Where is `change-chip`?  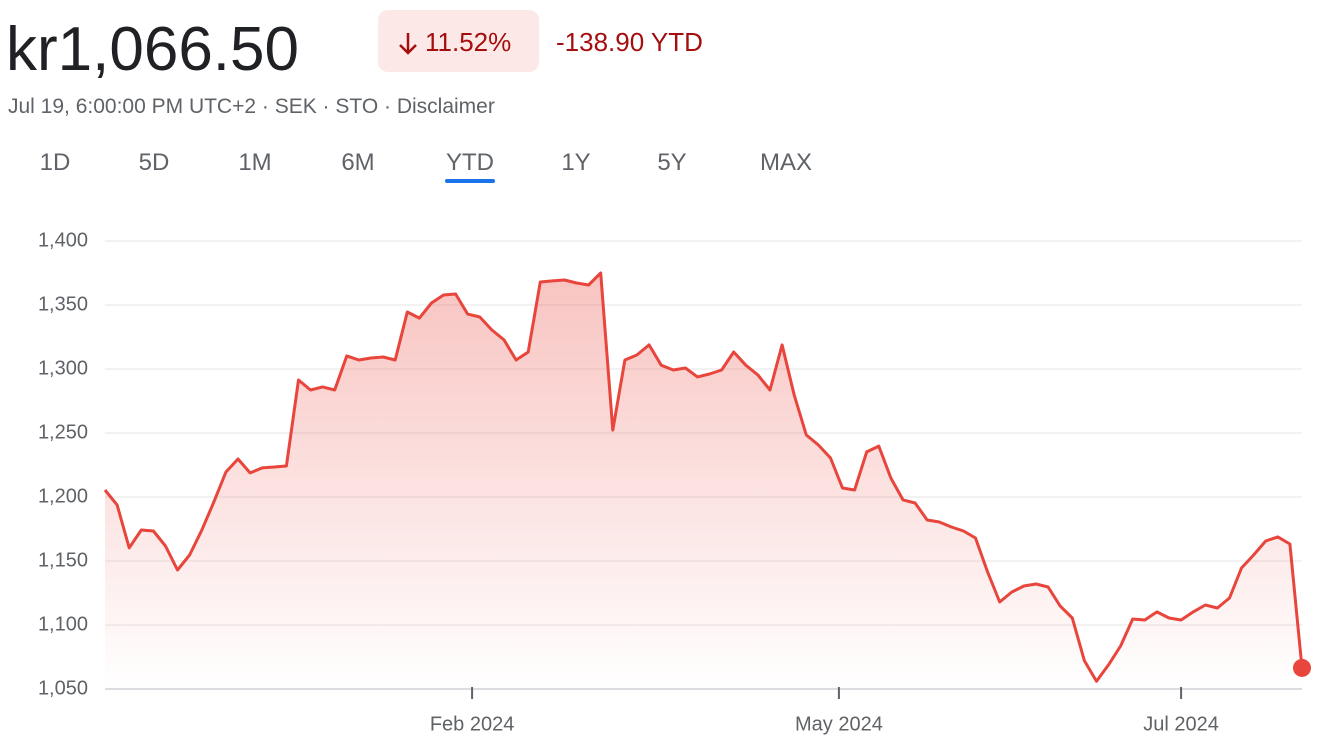
change-chip is located at coordinates (458, 41).